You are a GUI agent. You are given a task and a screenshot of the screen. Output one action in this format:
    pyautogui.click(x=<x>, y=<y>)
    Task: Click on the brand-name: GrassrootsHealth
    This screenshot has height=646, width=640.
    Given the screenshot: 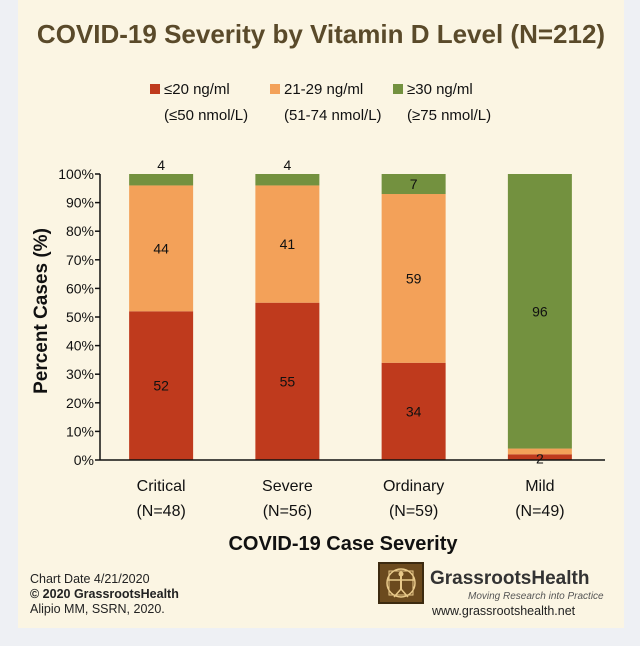 What is the action you would take?
    pyautogui.click(x=510, y=578)
    